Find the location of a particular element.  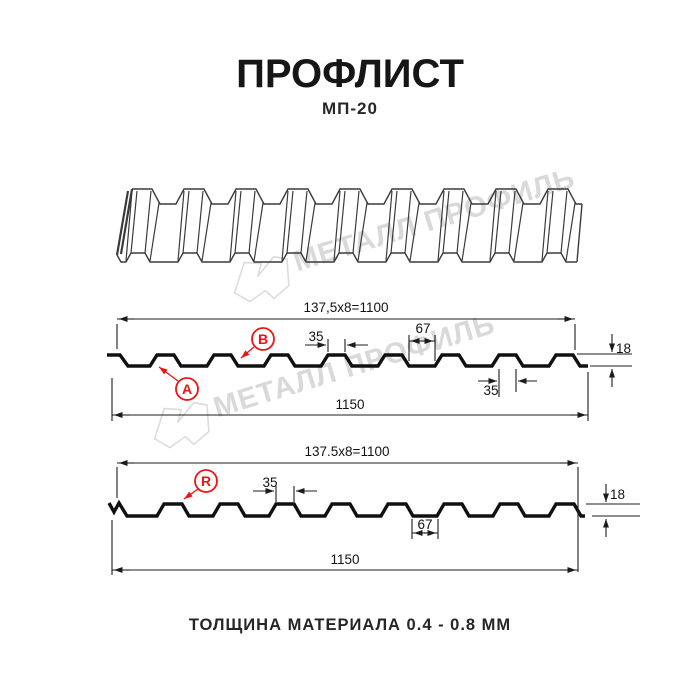

section-a-profile: 137,5x8=1100 35 67 18 35 1150 B A is located at coordinates (369, 360).